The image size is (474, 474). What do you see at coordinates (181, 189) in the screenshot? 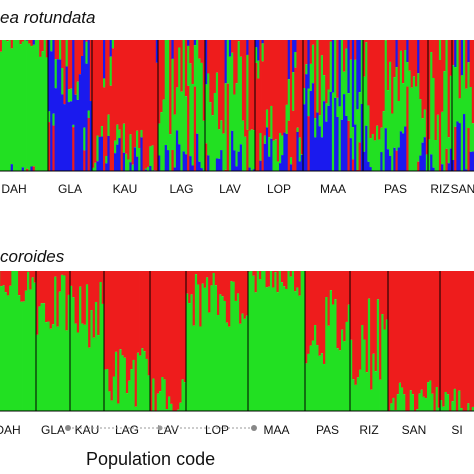
I see `tick-label-lag: LAG` at bounding box center [181, 189].